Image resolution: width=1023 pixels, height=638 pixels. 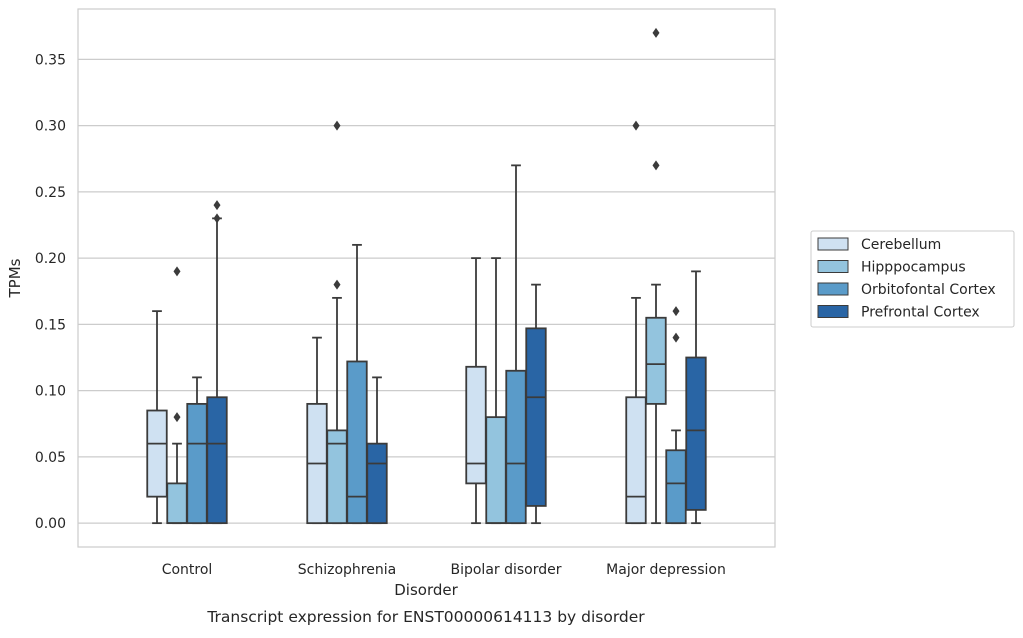 What do you see at coordinates (177, 395) in the screenshot?
I see `box-hipppocampus-control` at bounding box center [177, 395].